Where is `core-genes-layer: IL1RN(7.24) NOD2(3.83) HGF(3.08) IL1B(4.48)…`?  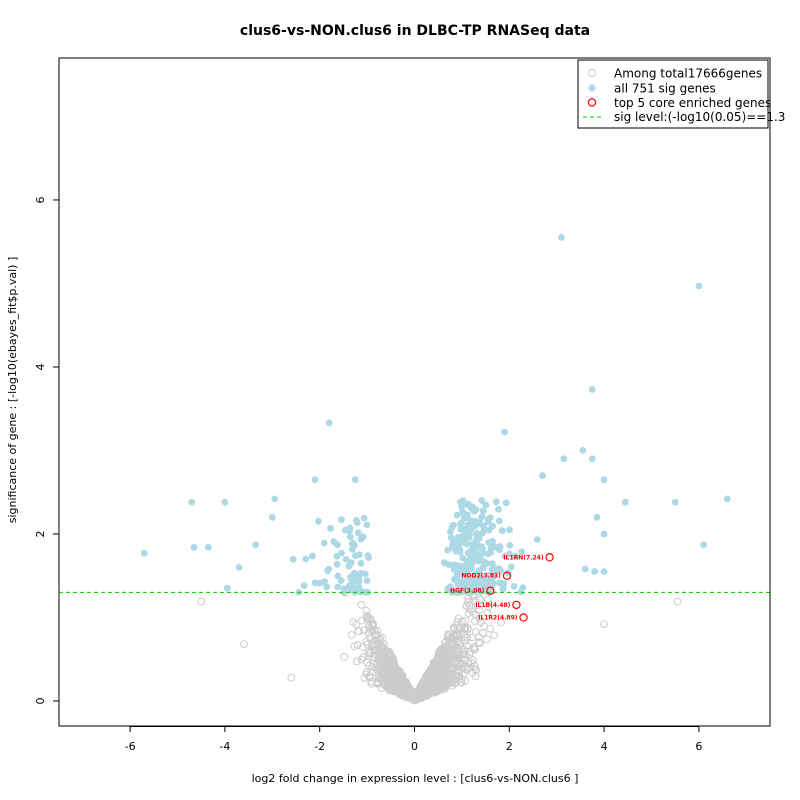
core-genes-layer: IL1RN(7.24) NOD2(3.83) HGF(3.08) IL1B(4.48)… is located at coordinates (502, 587).